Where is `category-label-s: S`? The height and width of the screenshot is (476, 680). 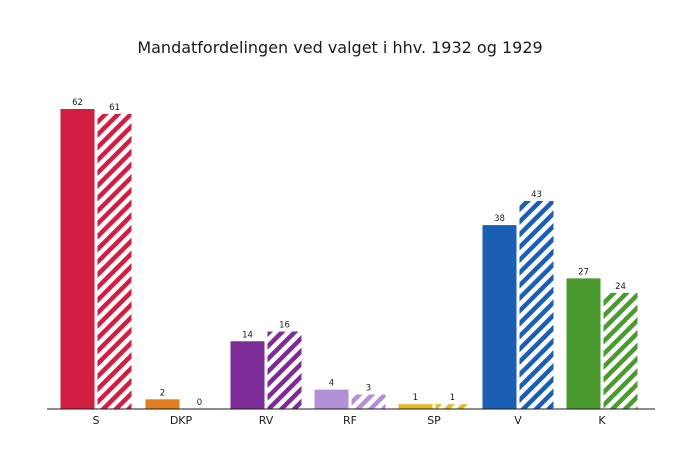
category-label-s: S is located at coordinates (96, 420).